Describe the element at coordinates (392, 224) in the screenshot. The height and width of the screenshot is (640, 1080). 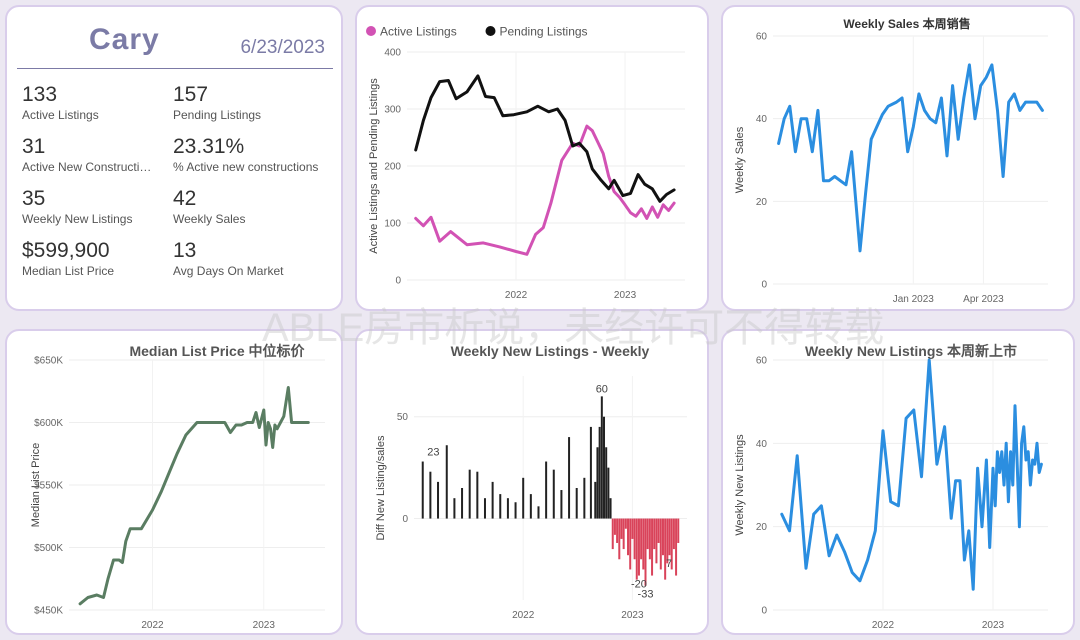
I see `y-tick-label: 100` at that location.